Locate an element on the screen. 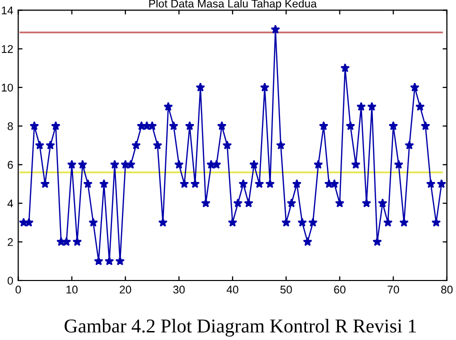 The width and height of the screenshot is (456, 340). y-tick-label: 2 is located at coordinates (10, 242).